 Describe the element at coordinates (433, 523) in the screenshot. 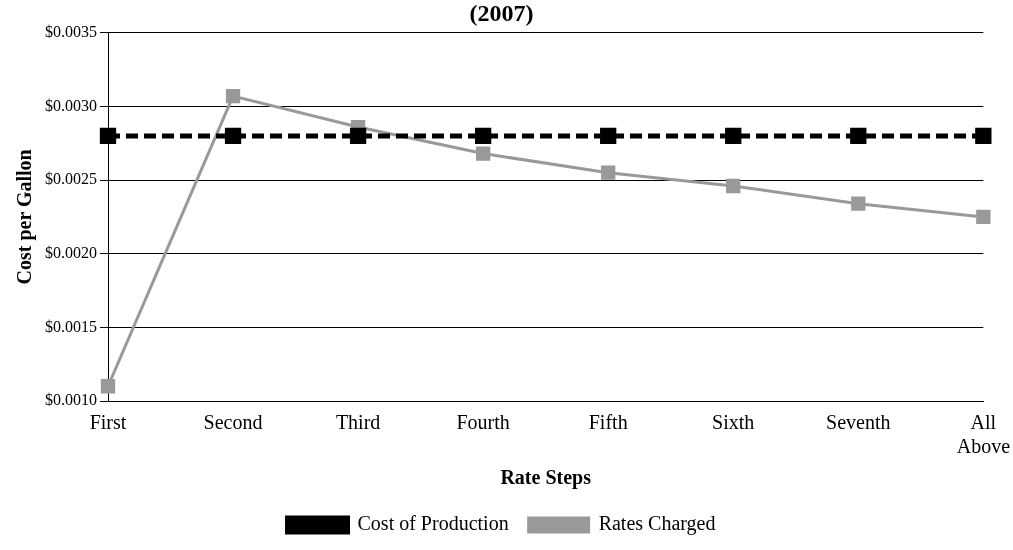

I see `legend-label: Cost of Production` at that location.